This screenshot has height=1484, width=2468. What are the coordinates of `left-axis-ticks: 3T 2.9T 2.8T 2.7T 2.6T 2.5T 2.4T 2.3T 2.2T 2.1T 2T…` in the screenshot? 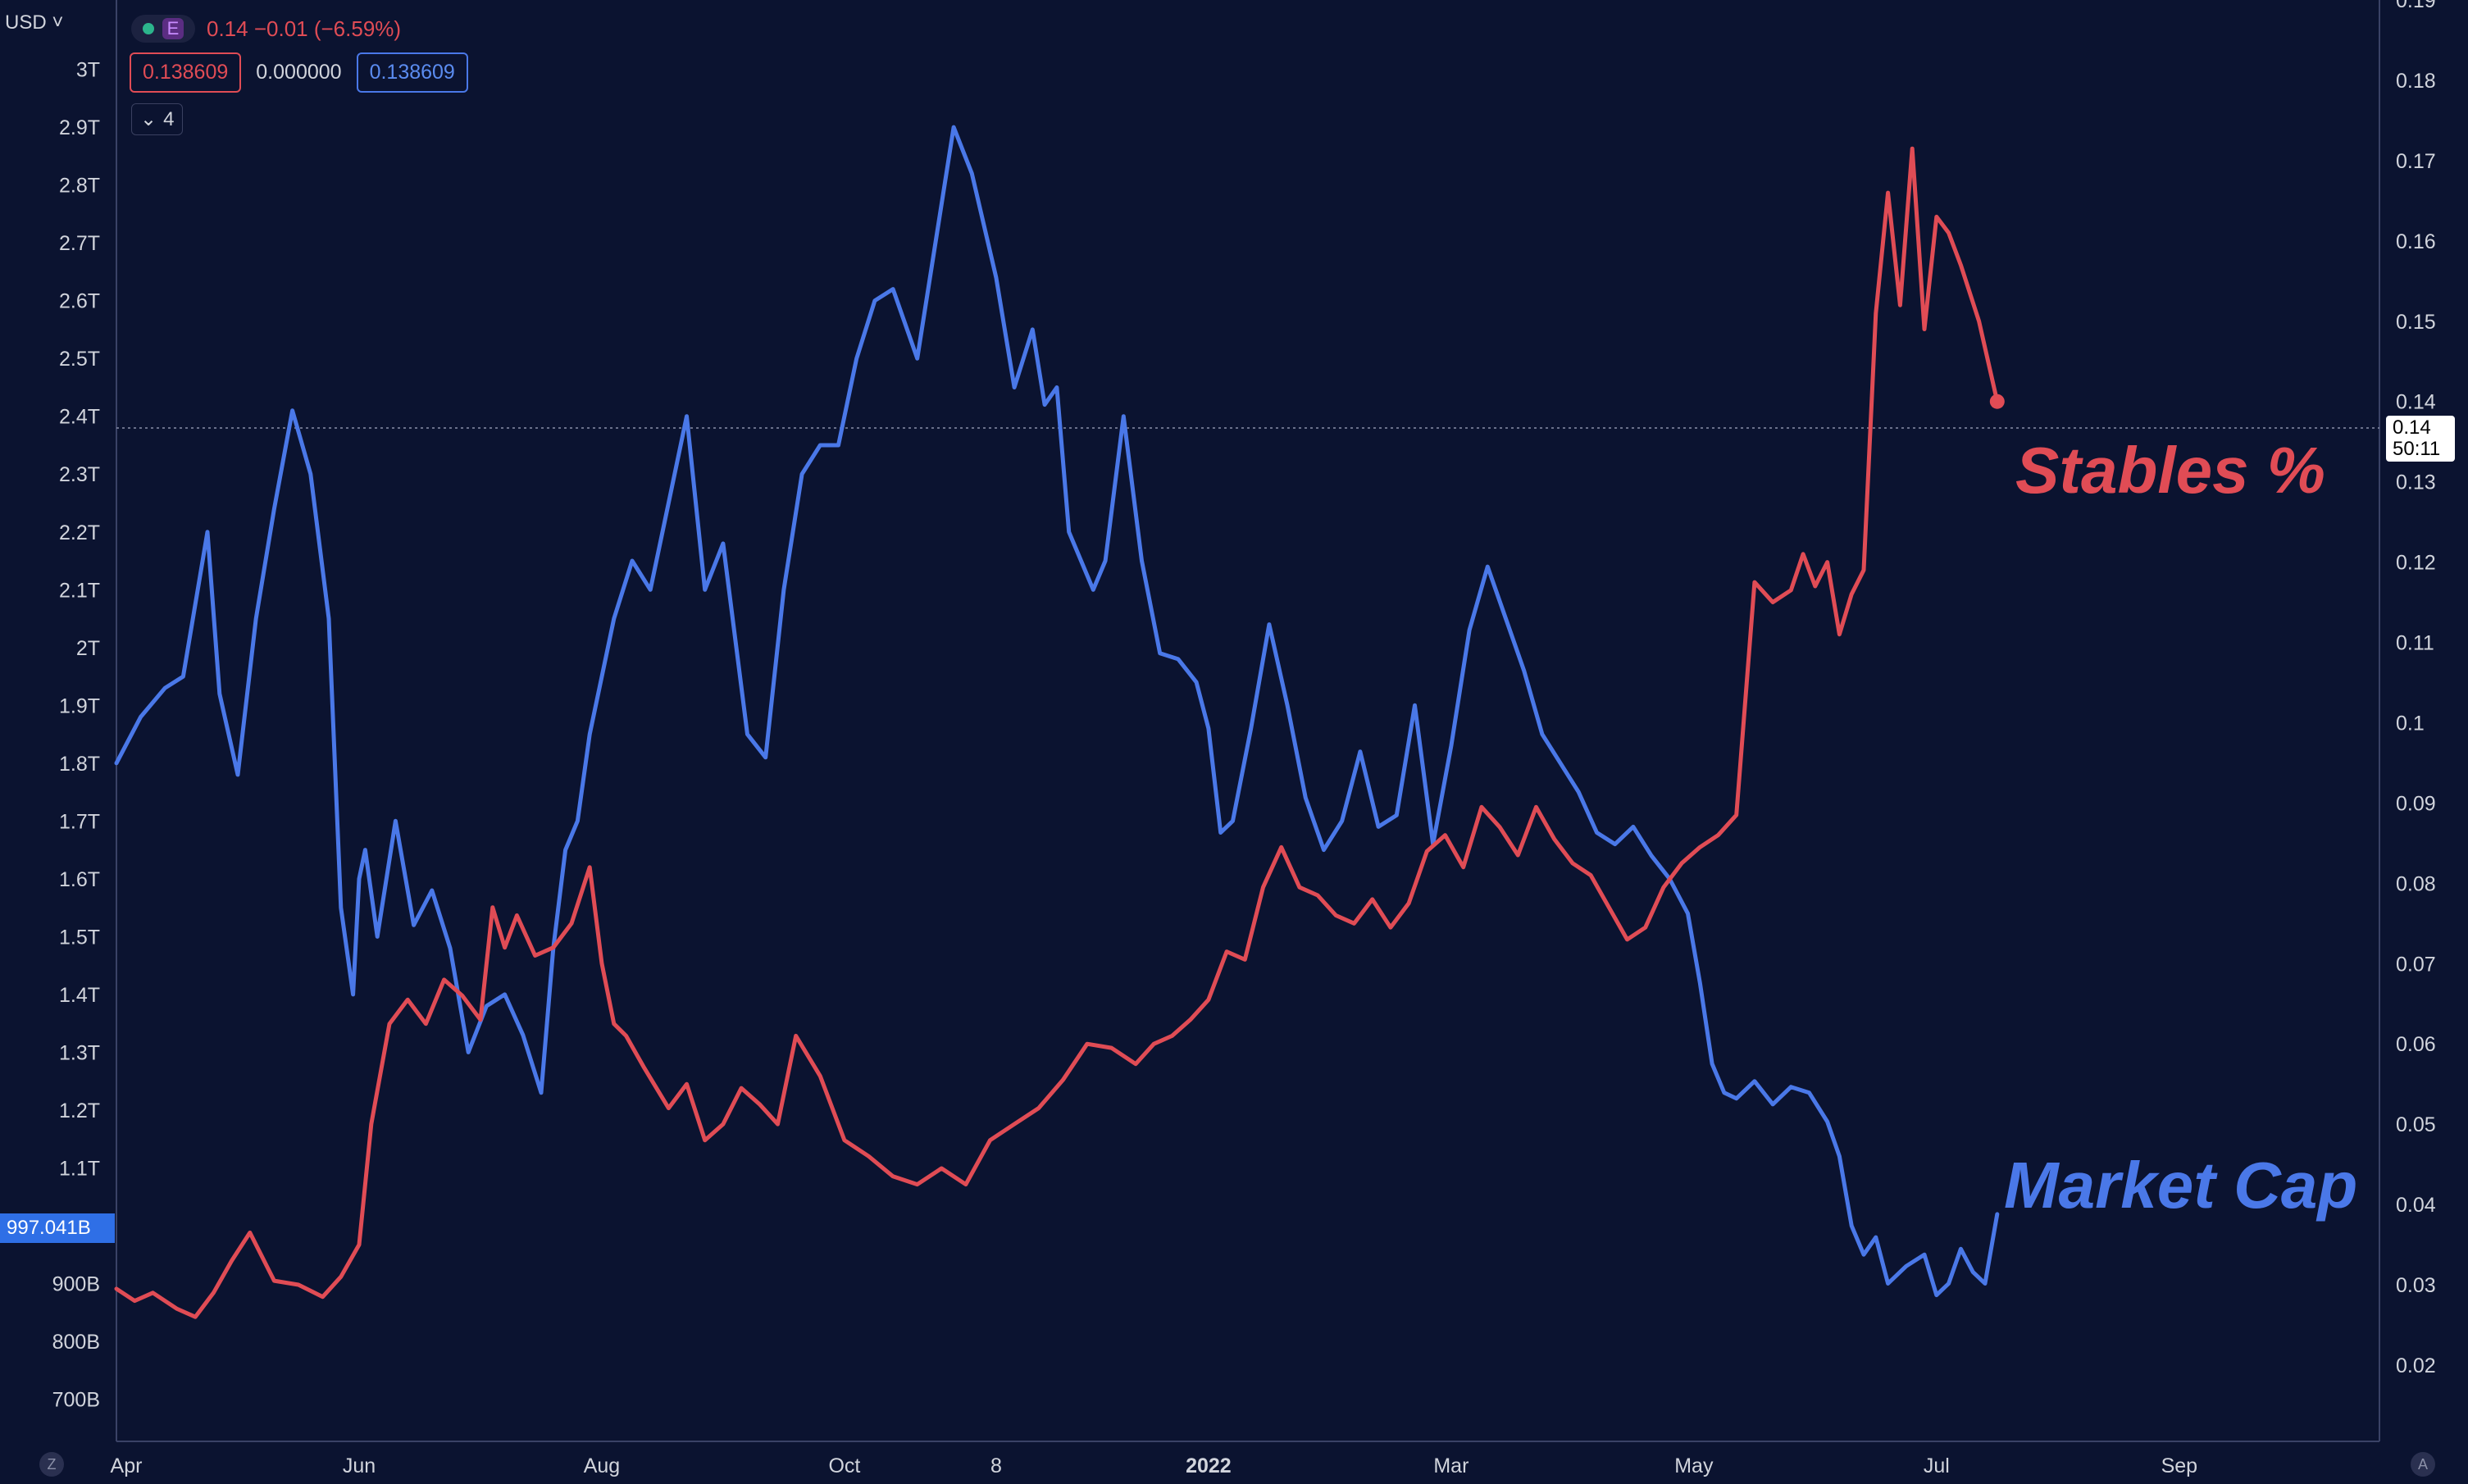 It's located at (76, 735).